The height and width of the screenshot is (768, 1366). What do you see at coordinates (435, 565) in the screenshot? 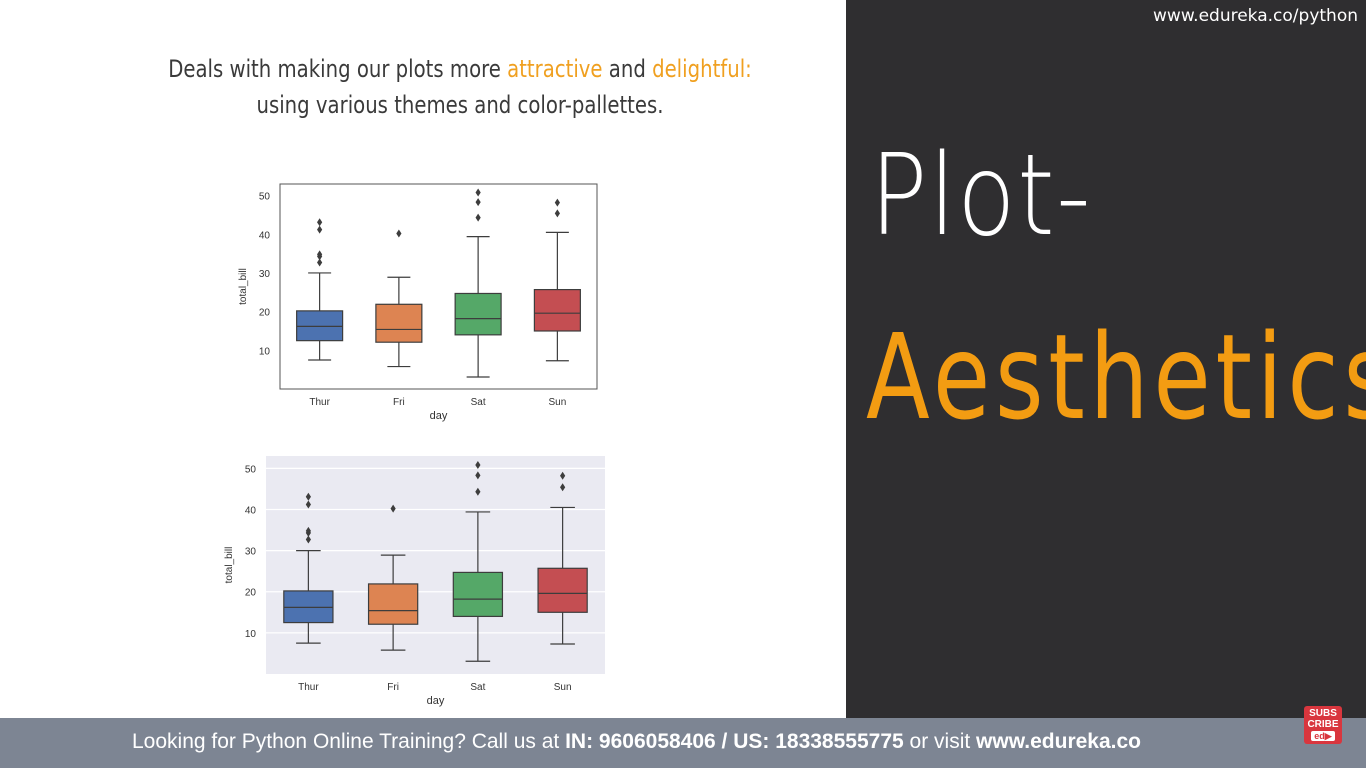
I see `plot-background` at bounding box center [435, 565].